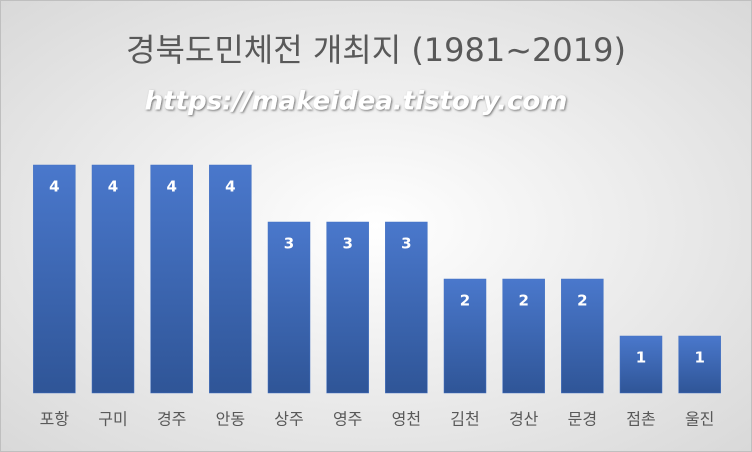 The height and width of the screenshot is (452, 752). Describe the element at coordinates (288, 419) in the screenshot. I see `x-tick-label: 상주` at that location.